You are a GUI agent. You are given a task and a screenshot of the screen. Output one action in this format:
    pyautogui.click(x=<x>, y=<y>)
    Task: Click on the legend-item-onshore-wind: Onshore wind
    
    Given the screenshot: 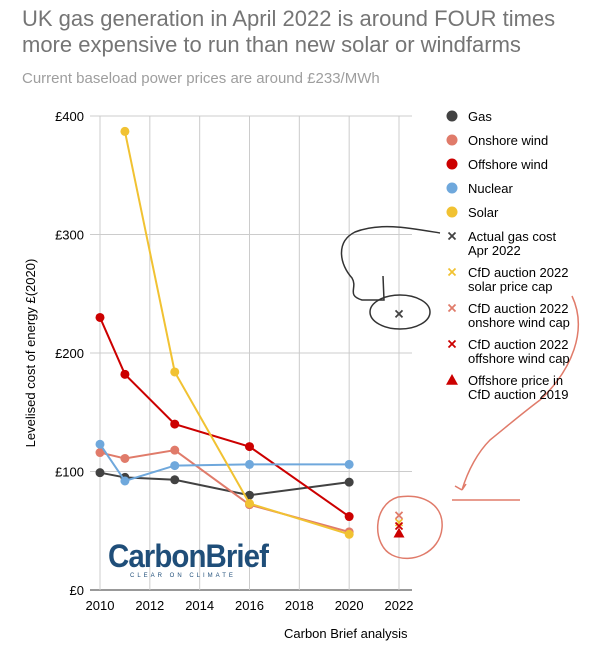 What is the action you would take?
    pyautogui.click(x=497, y=140)
    